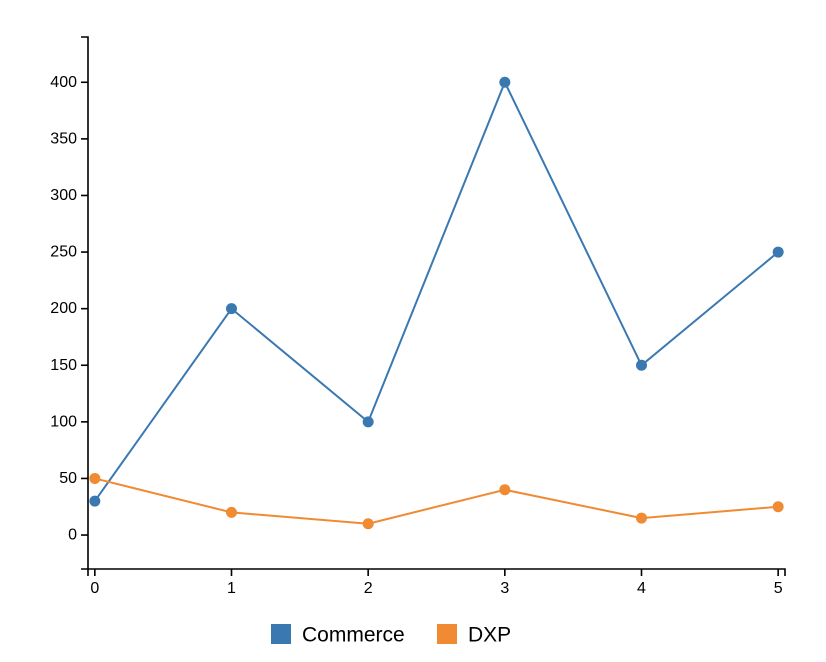 This screenshot has height=662, width=826. Describe the element at coordinates (231, 588) in the screenshot. I see `x-tick-label: 1` at that location.